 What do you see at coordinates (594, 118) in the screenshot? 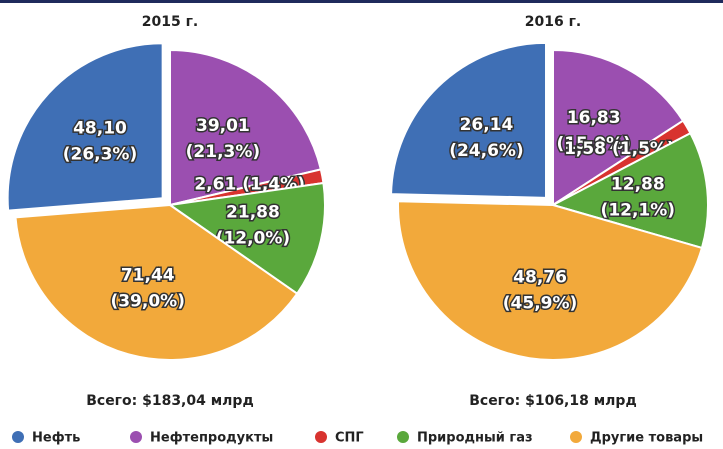
I see `value-label: 16,83` at bounding box center [594, 118].